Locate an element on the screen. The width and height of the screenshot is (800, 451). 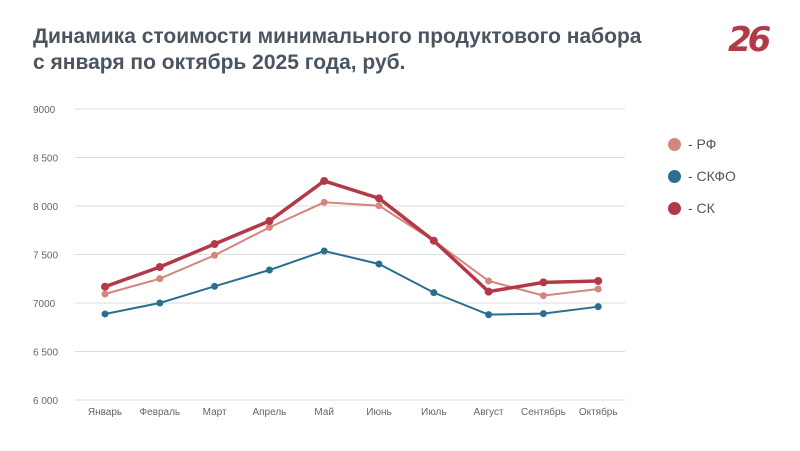
legend-label: - РФ is located at coordinates (702, 144).